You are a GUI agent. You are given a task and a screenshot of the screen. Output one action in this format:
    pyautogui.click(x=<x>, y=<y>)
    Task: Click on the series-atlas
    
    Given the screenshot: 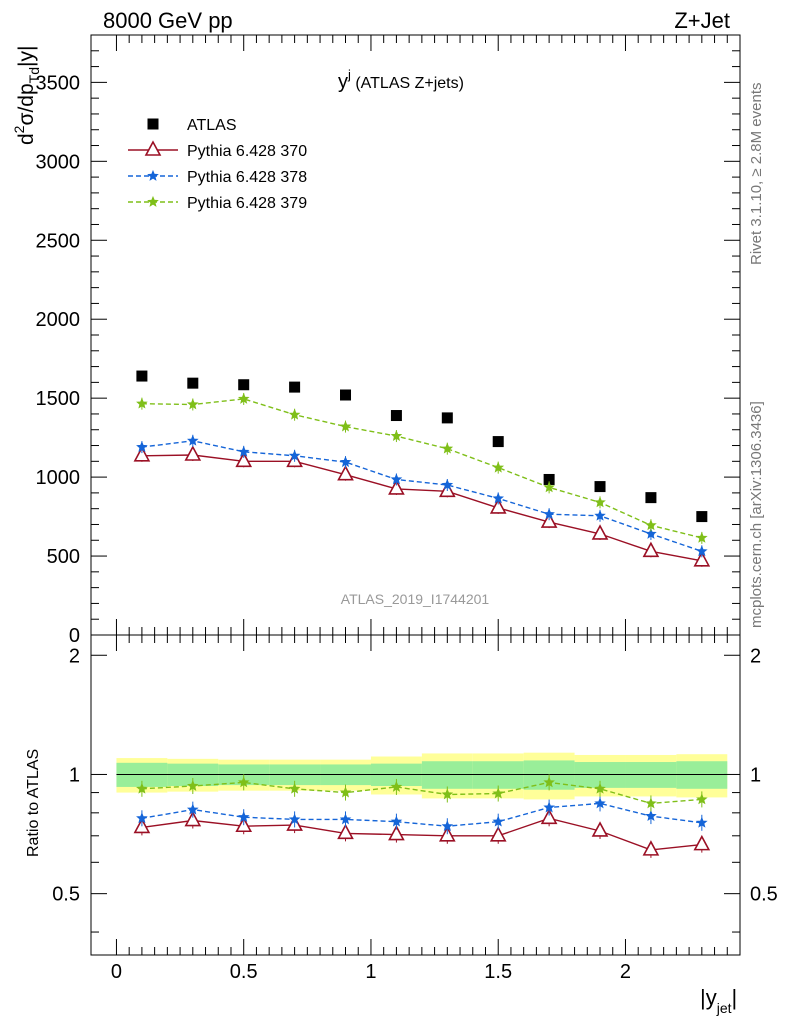 What is the action you would take?
    pyautogui.click(x=422, y=446)
    